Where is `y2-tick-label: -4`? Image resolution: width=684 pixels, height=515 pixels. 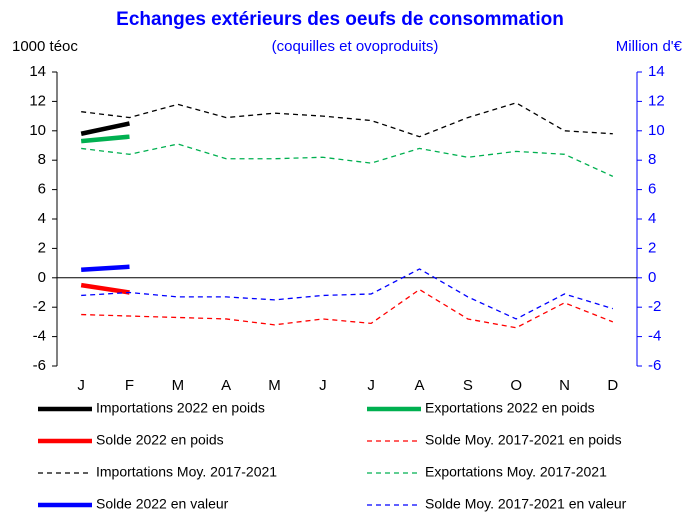 y2-tick-label: -4 is located at coordinates (654, 336).